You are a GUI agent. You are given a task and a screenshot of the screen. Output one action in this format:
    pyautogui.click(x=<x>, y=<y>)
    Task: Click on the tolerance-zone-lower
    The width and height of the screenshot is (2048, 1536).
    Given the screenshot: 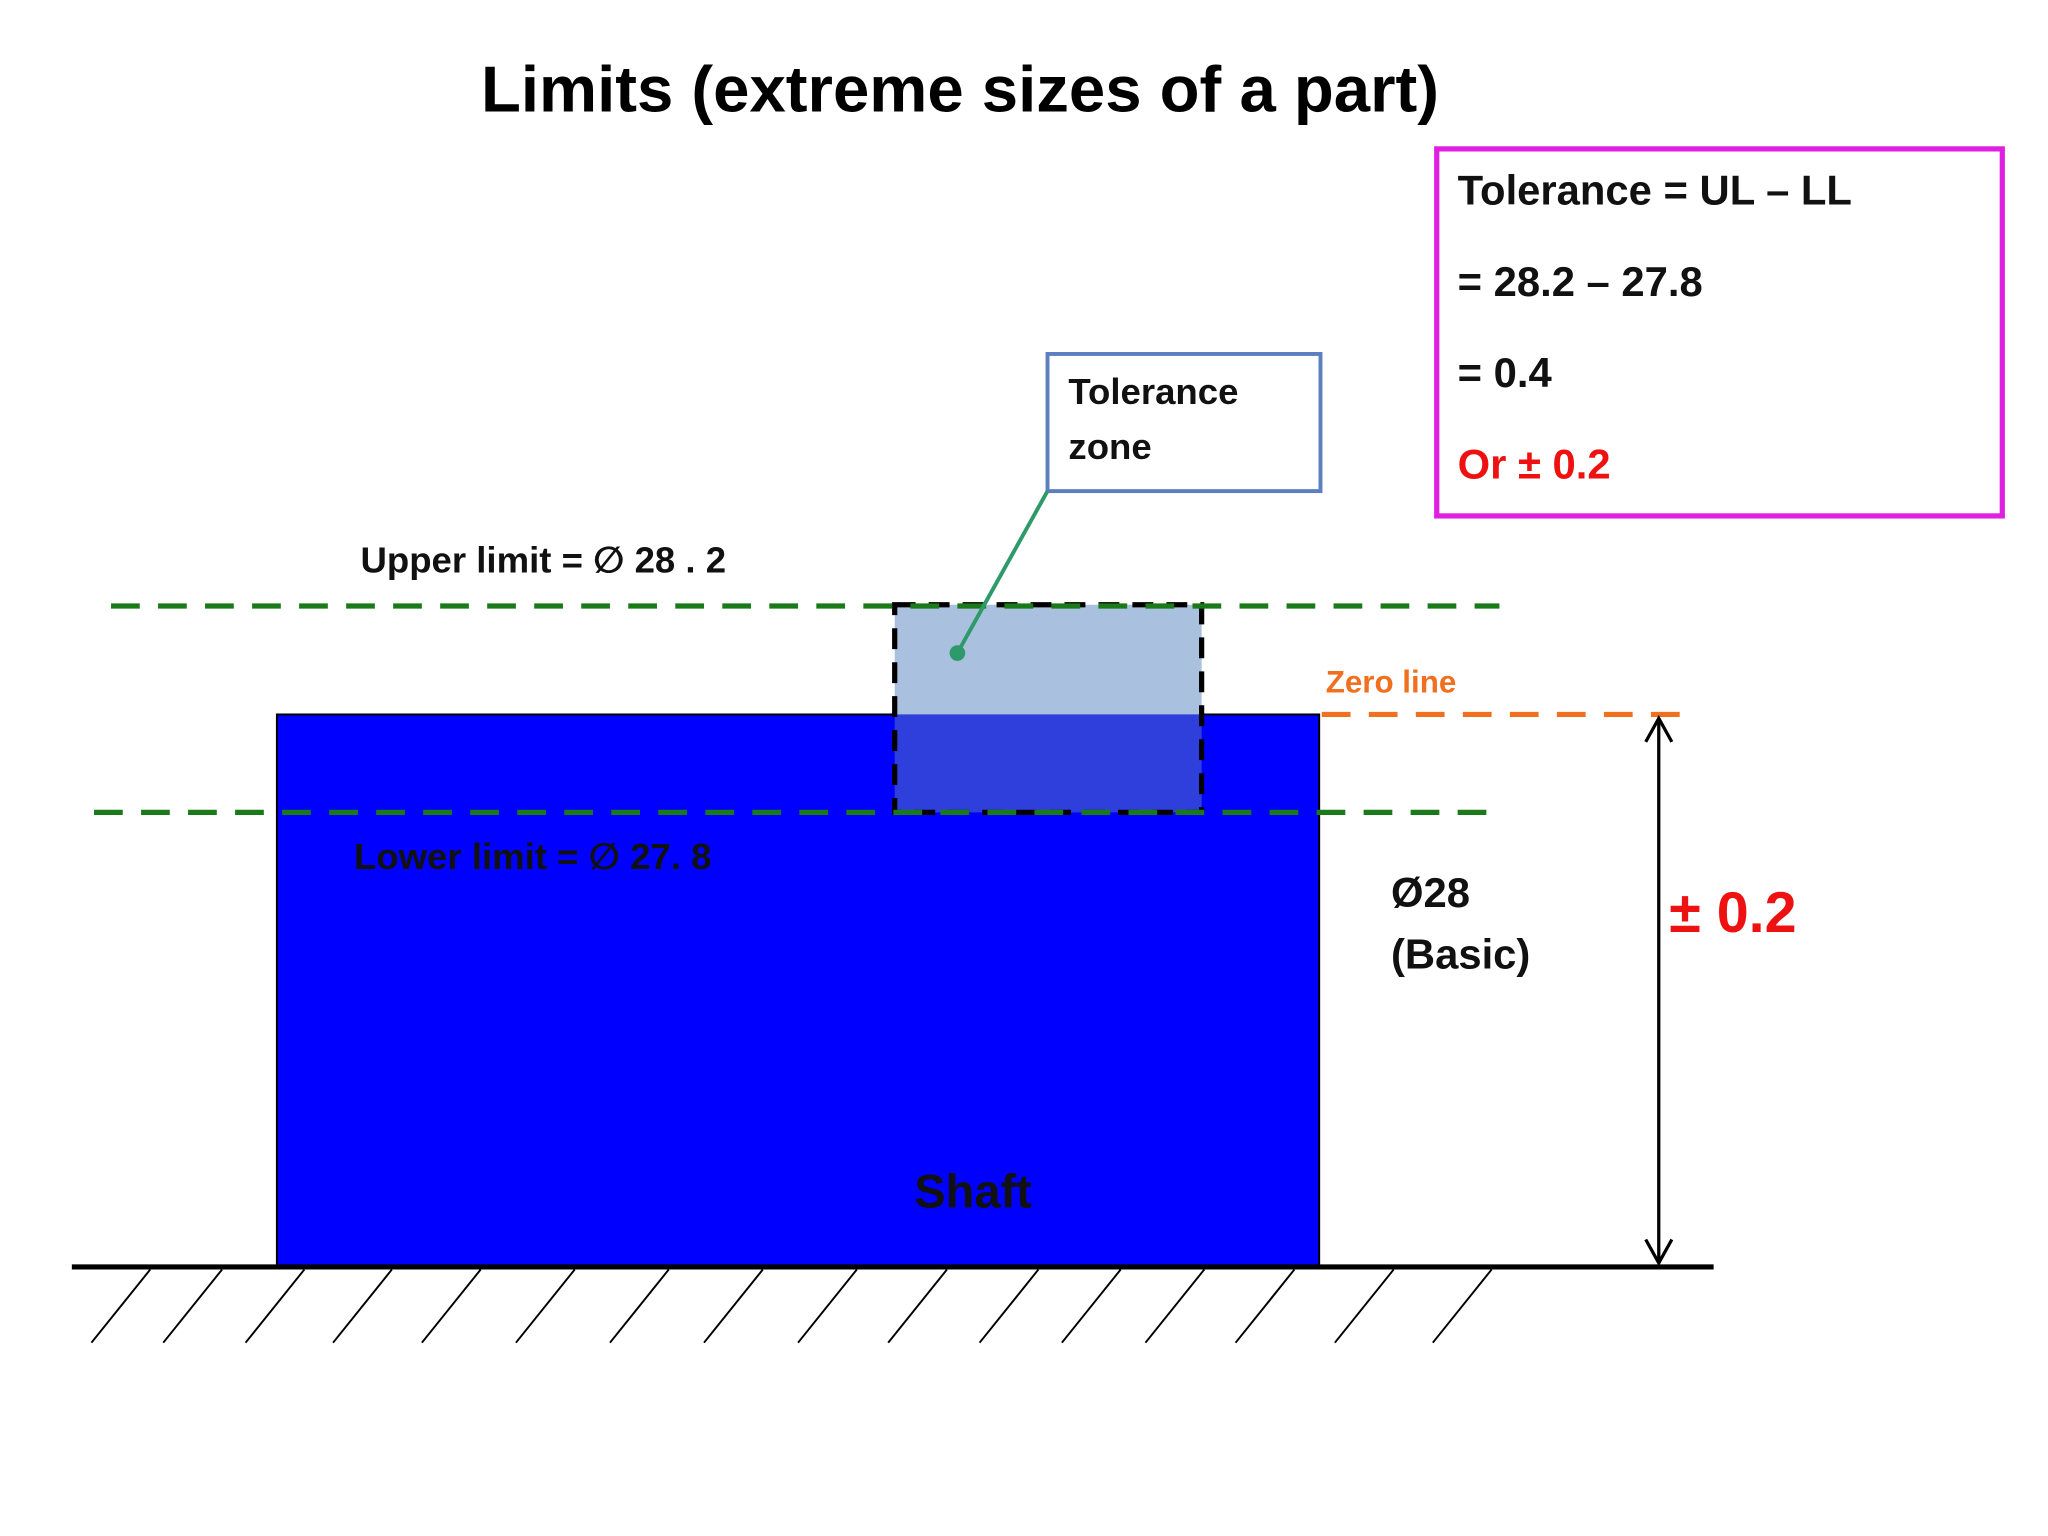 What is the action you would take?
    pyautogui.click(x=1048, y=763)
    